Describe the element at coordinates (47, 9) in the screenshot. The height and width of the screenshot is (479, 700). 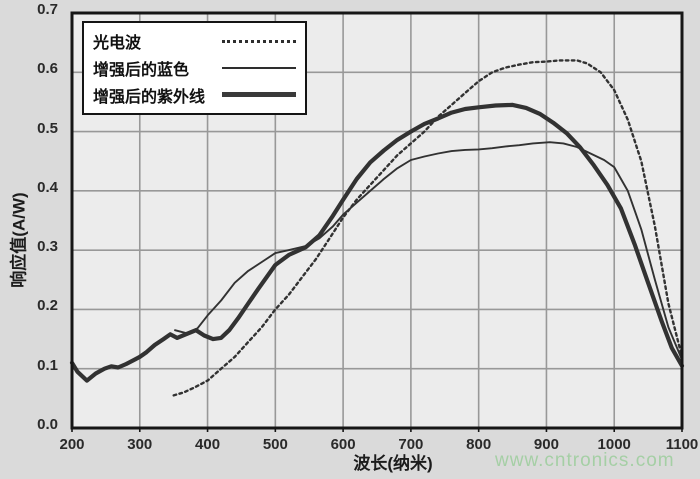
I see `y-tick-label: 0.7` at that location.